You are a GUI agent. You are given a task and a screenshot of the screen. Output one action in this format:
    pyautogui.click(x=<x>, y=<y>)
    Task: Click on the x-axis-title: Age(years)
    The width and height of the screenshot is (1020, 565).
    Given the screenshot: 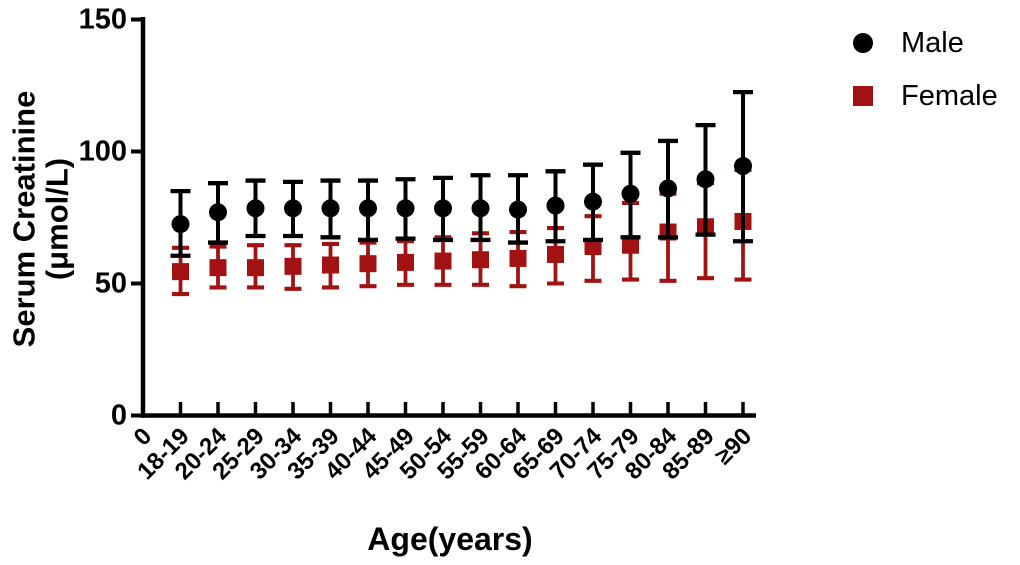 What is the action you would take?
    pyautogui.click(x=450, y=539)
    